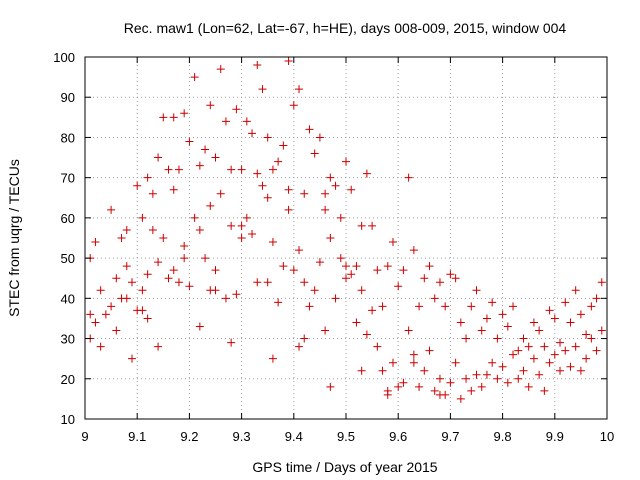 This screenshot has width=640, height=480. Describe the element at coordinates (242, 436) in the screenshot. I see `x-tick-label: 9.3` at that location.